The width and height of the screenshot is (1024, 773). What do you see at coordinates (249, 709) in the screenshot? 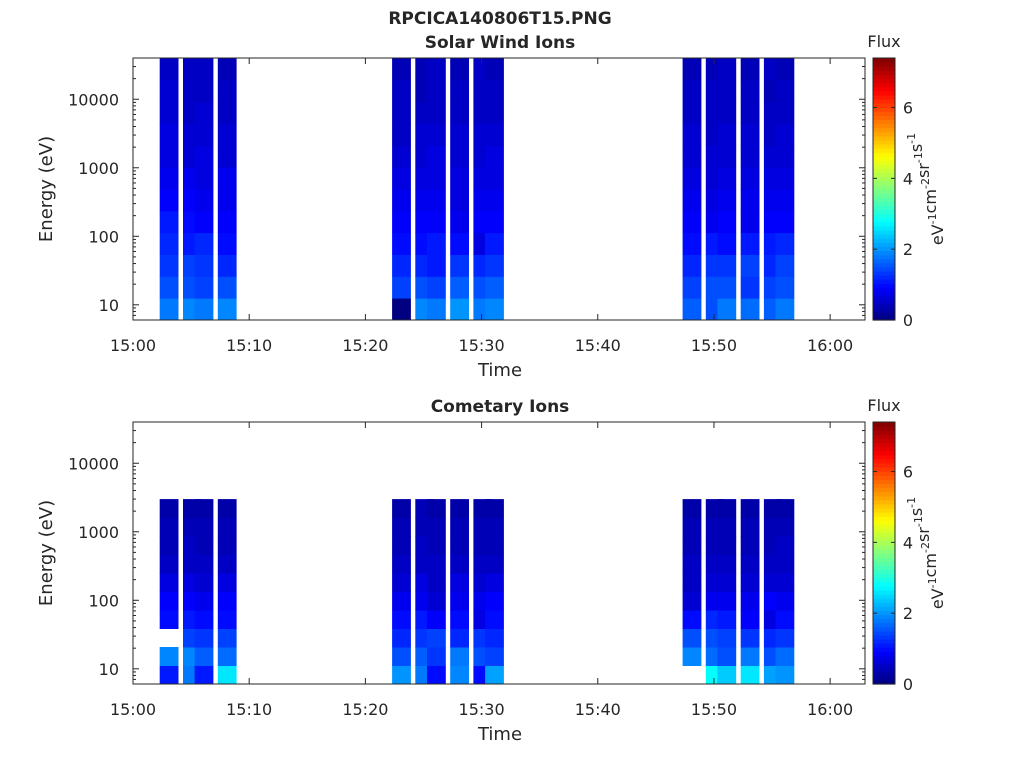
I see `x-tick-label: 15:10` at bounding box center [249, 709].